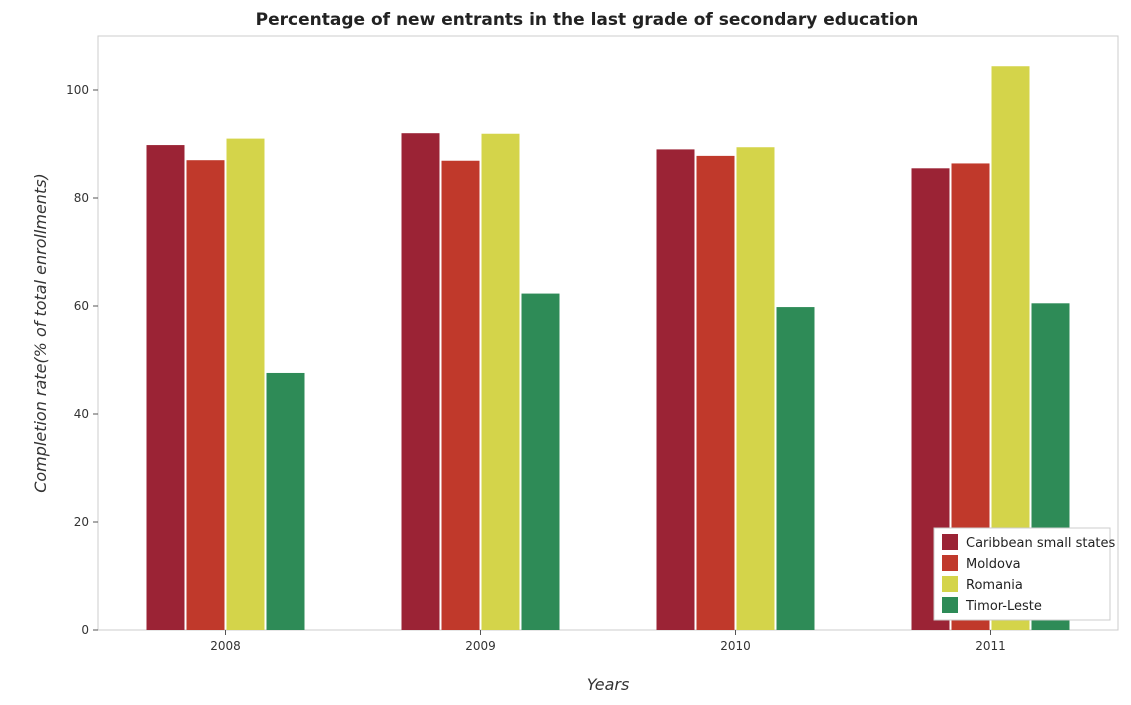  I want to click on x-tick-label: 2011, so click(990, 646).